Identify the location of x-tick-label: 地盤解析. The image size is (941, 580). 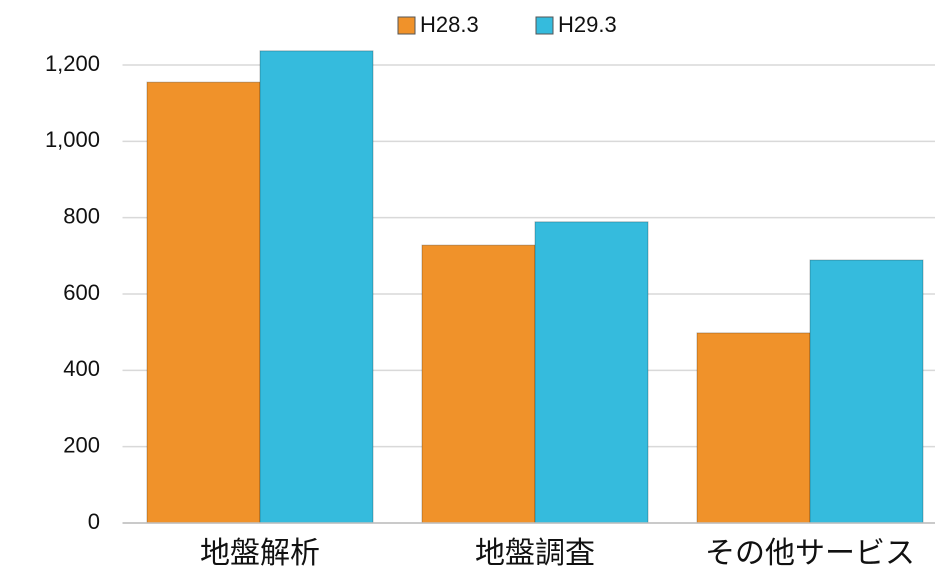
(260, 553).